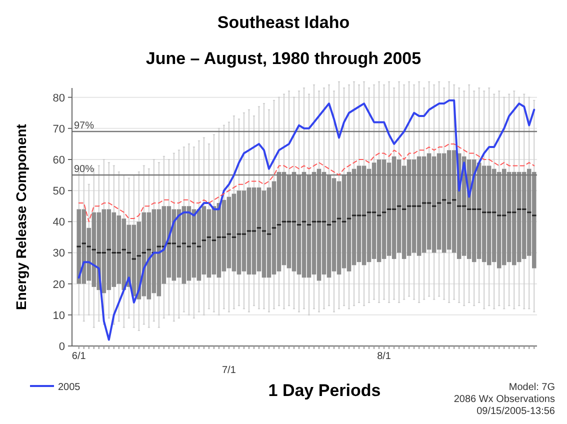 This screenshot has height=424, width=567. What do you see at coordinates (229, 370) in the screenshot?
I see `x-tick-label: 7/1` at bounding box center [229, 370].